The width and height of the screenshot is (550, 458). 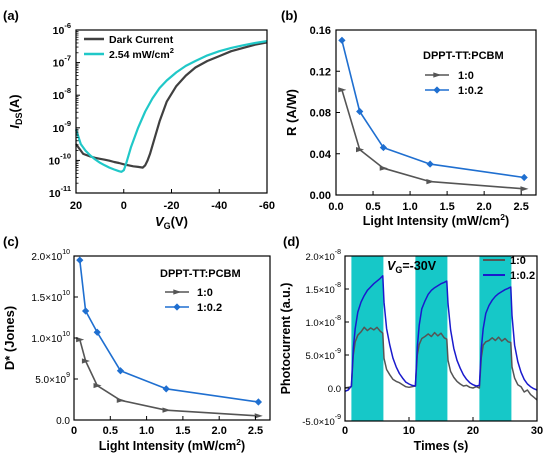 I want to click on y-tick-label: 5.0×10⁻⁹, so click(x=323, y=355).